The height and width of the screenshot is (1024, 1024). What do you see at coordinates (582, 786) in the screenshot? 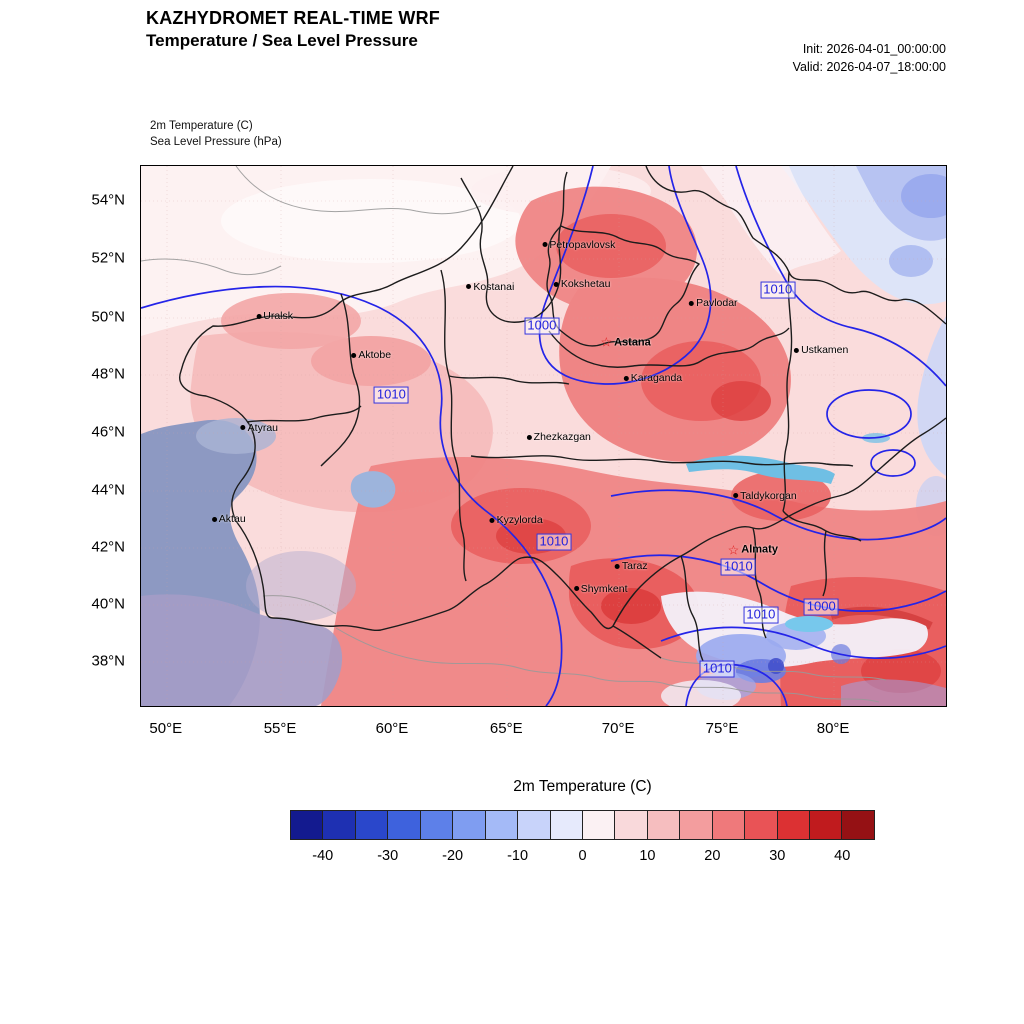
I see `colorbar-title: 2m Temperature (C)` at bounding box center [582, 786].